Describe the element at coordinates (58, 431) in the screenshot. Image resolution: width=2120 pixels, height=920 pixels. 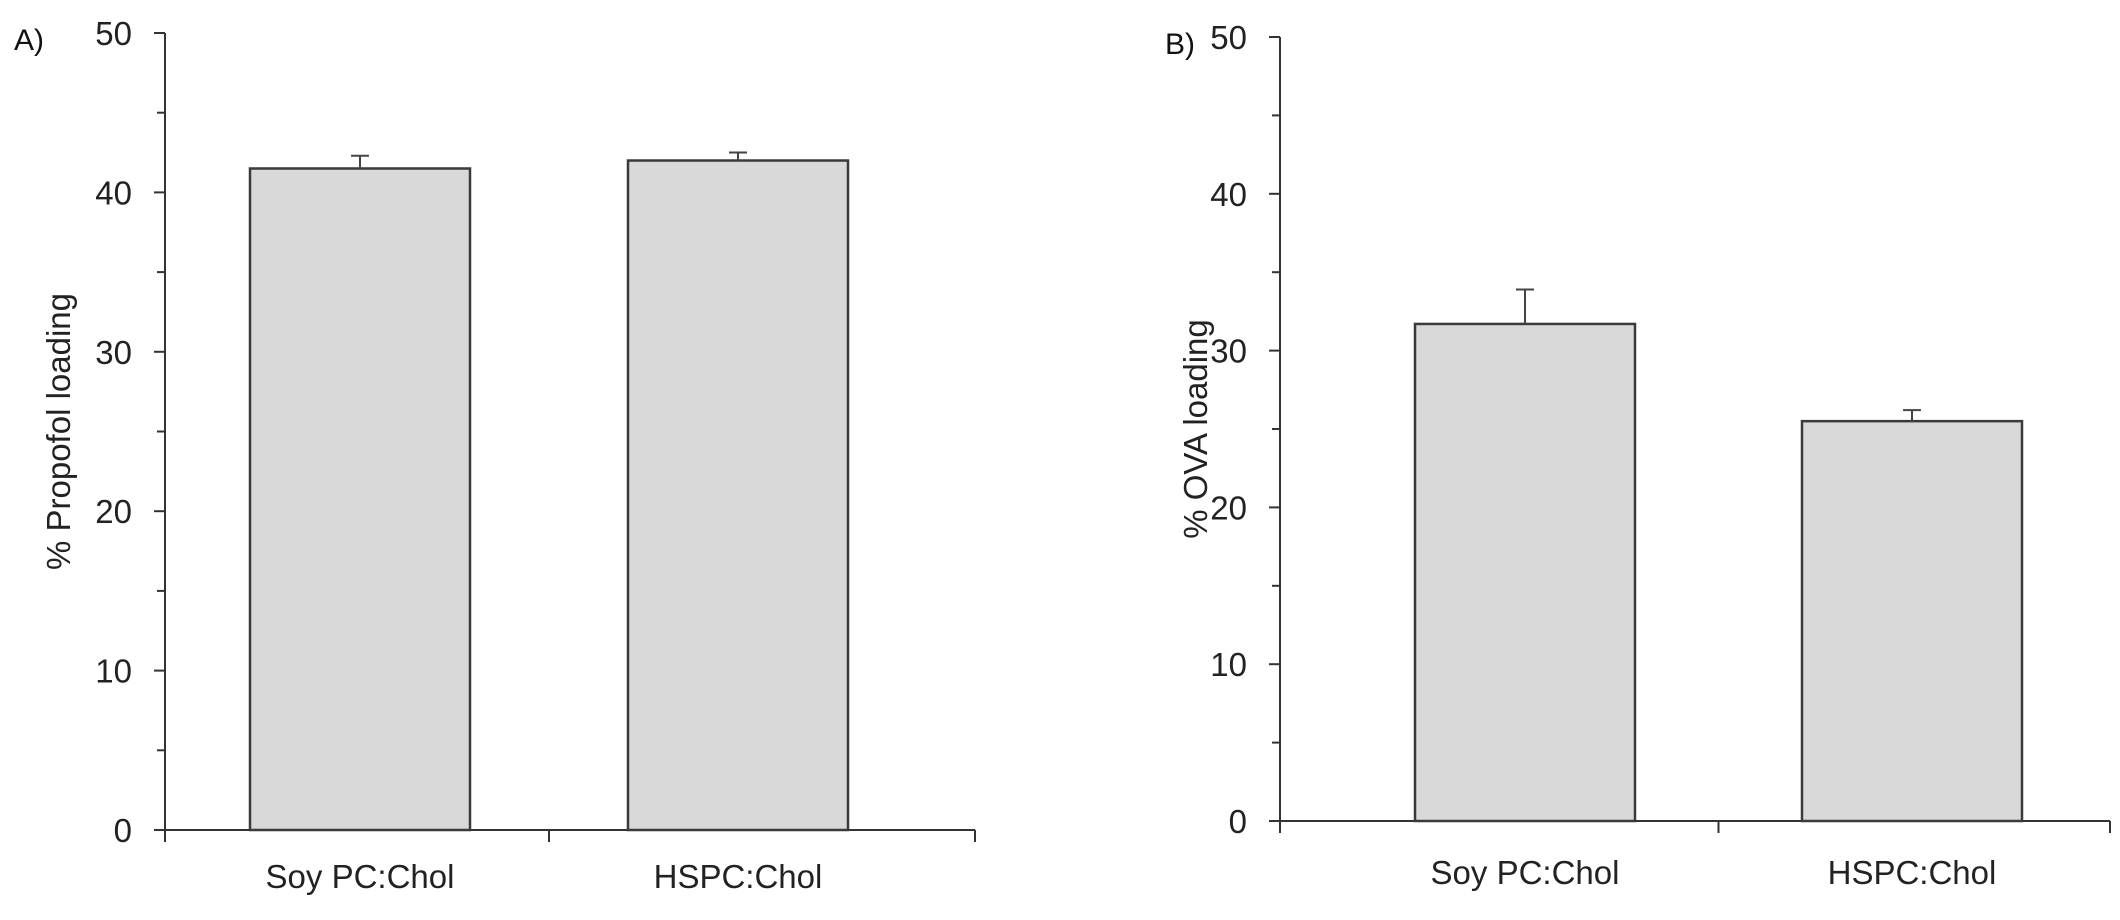
I see `y-axis-label: % Propofol loading` at that location.